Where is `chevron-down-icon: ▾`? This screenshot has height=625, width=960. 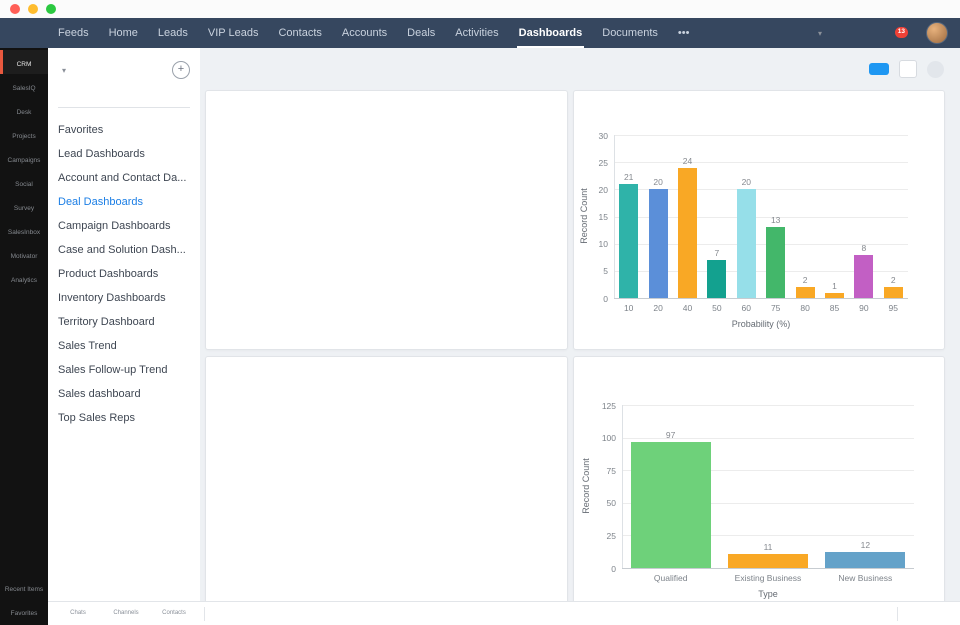 chevron-down-icon: ▾ is located at coordinates (64, 70).